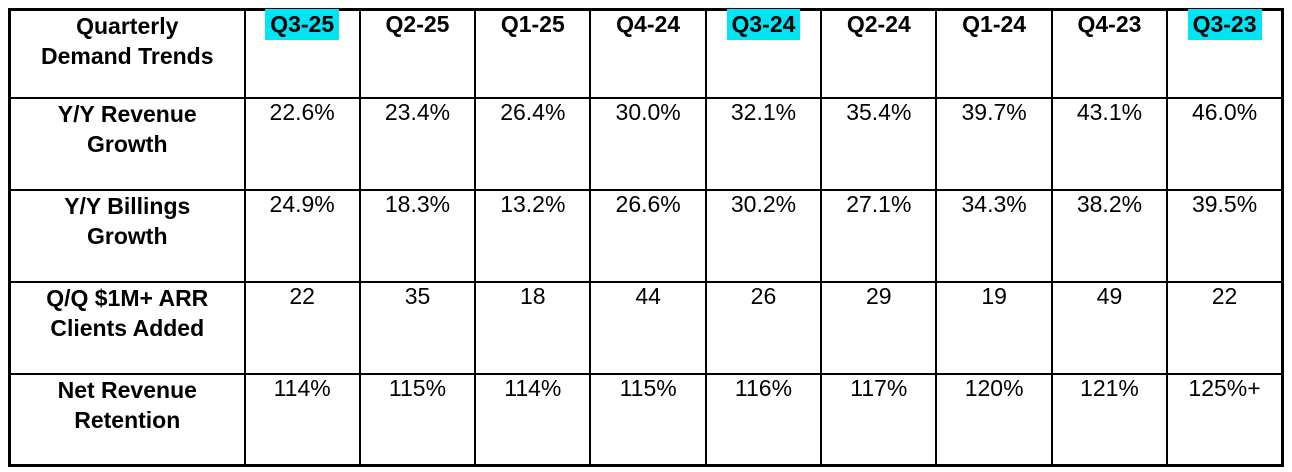 The height and width of the screenshot is (472, 1292). What do you see at coordinates (763, 235) in the screenshot?
I see `value-cell: 30.2%` at bounding box center [763, 235].